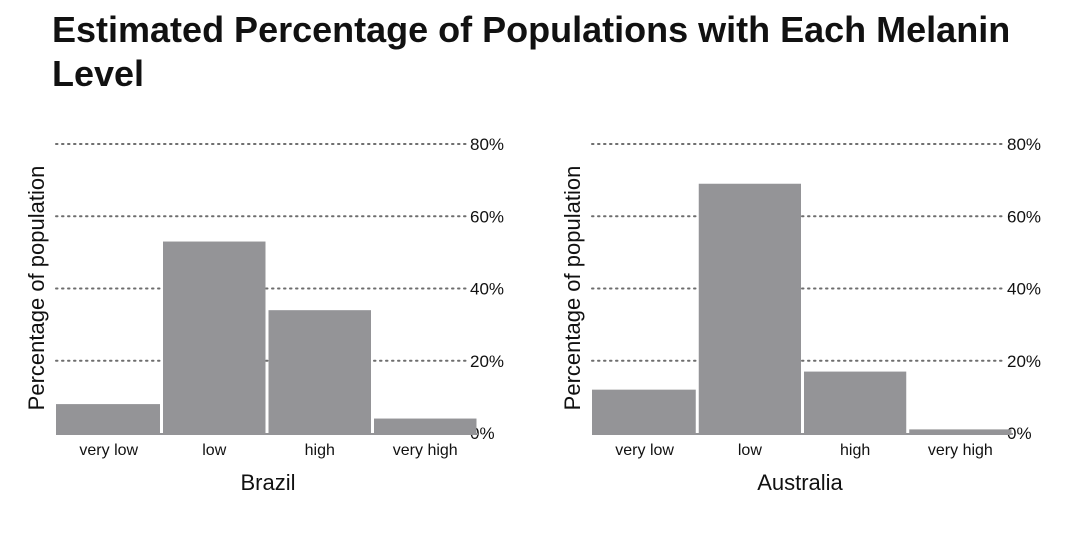 This screenshot has height=538, width=1084. Describe the element at coordinates (1019, 433) in the screenshot. I see `y-tick-label: 0%` at that location.